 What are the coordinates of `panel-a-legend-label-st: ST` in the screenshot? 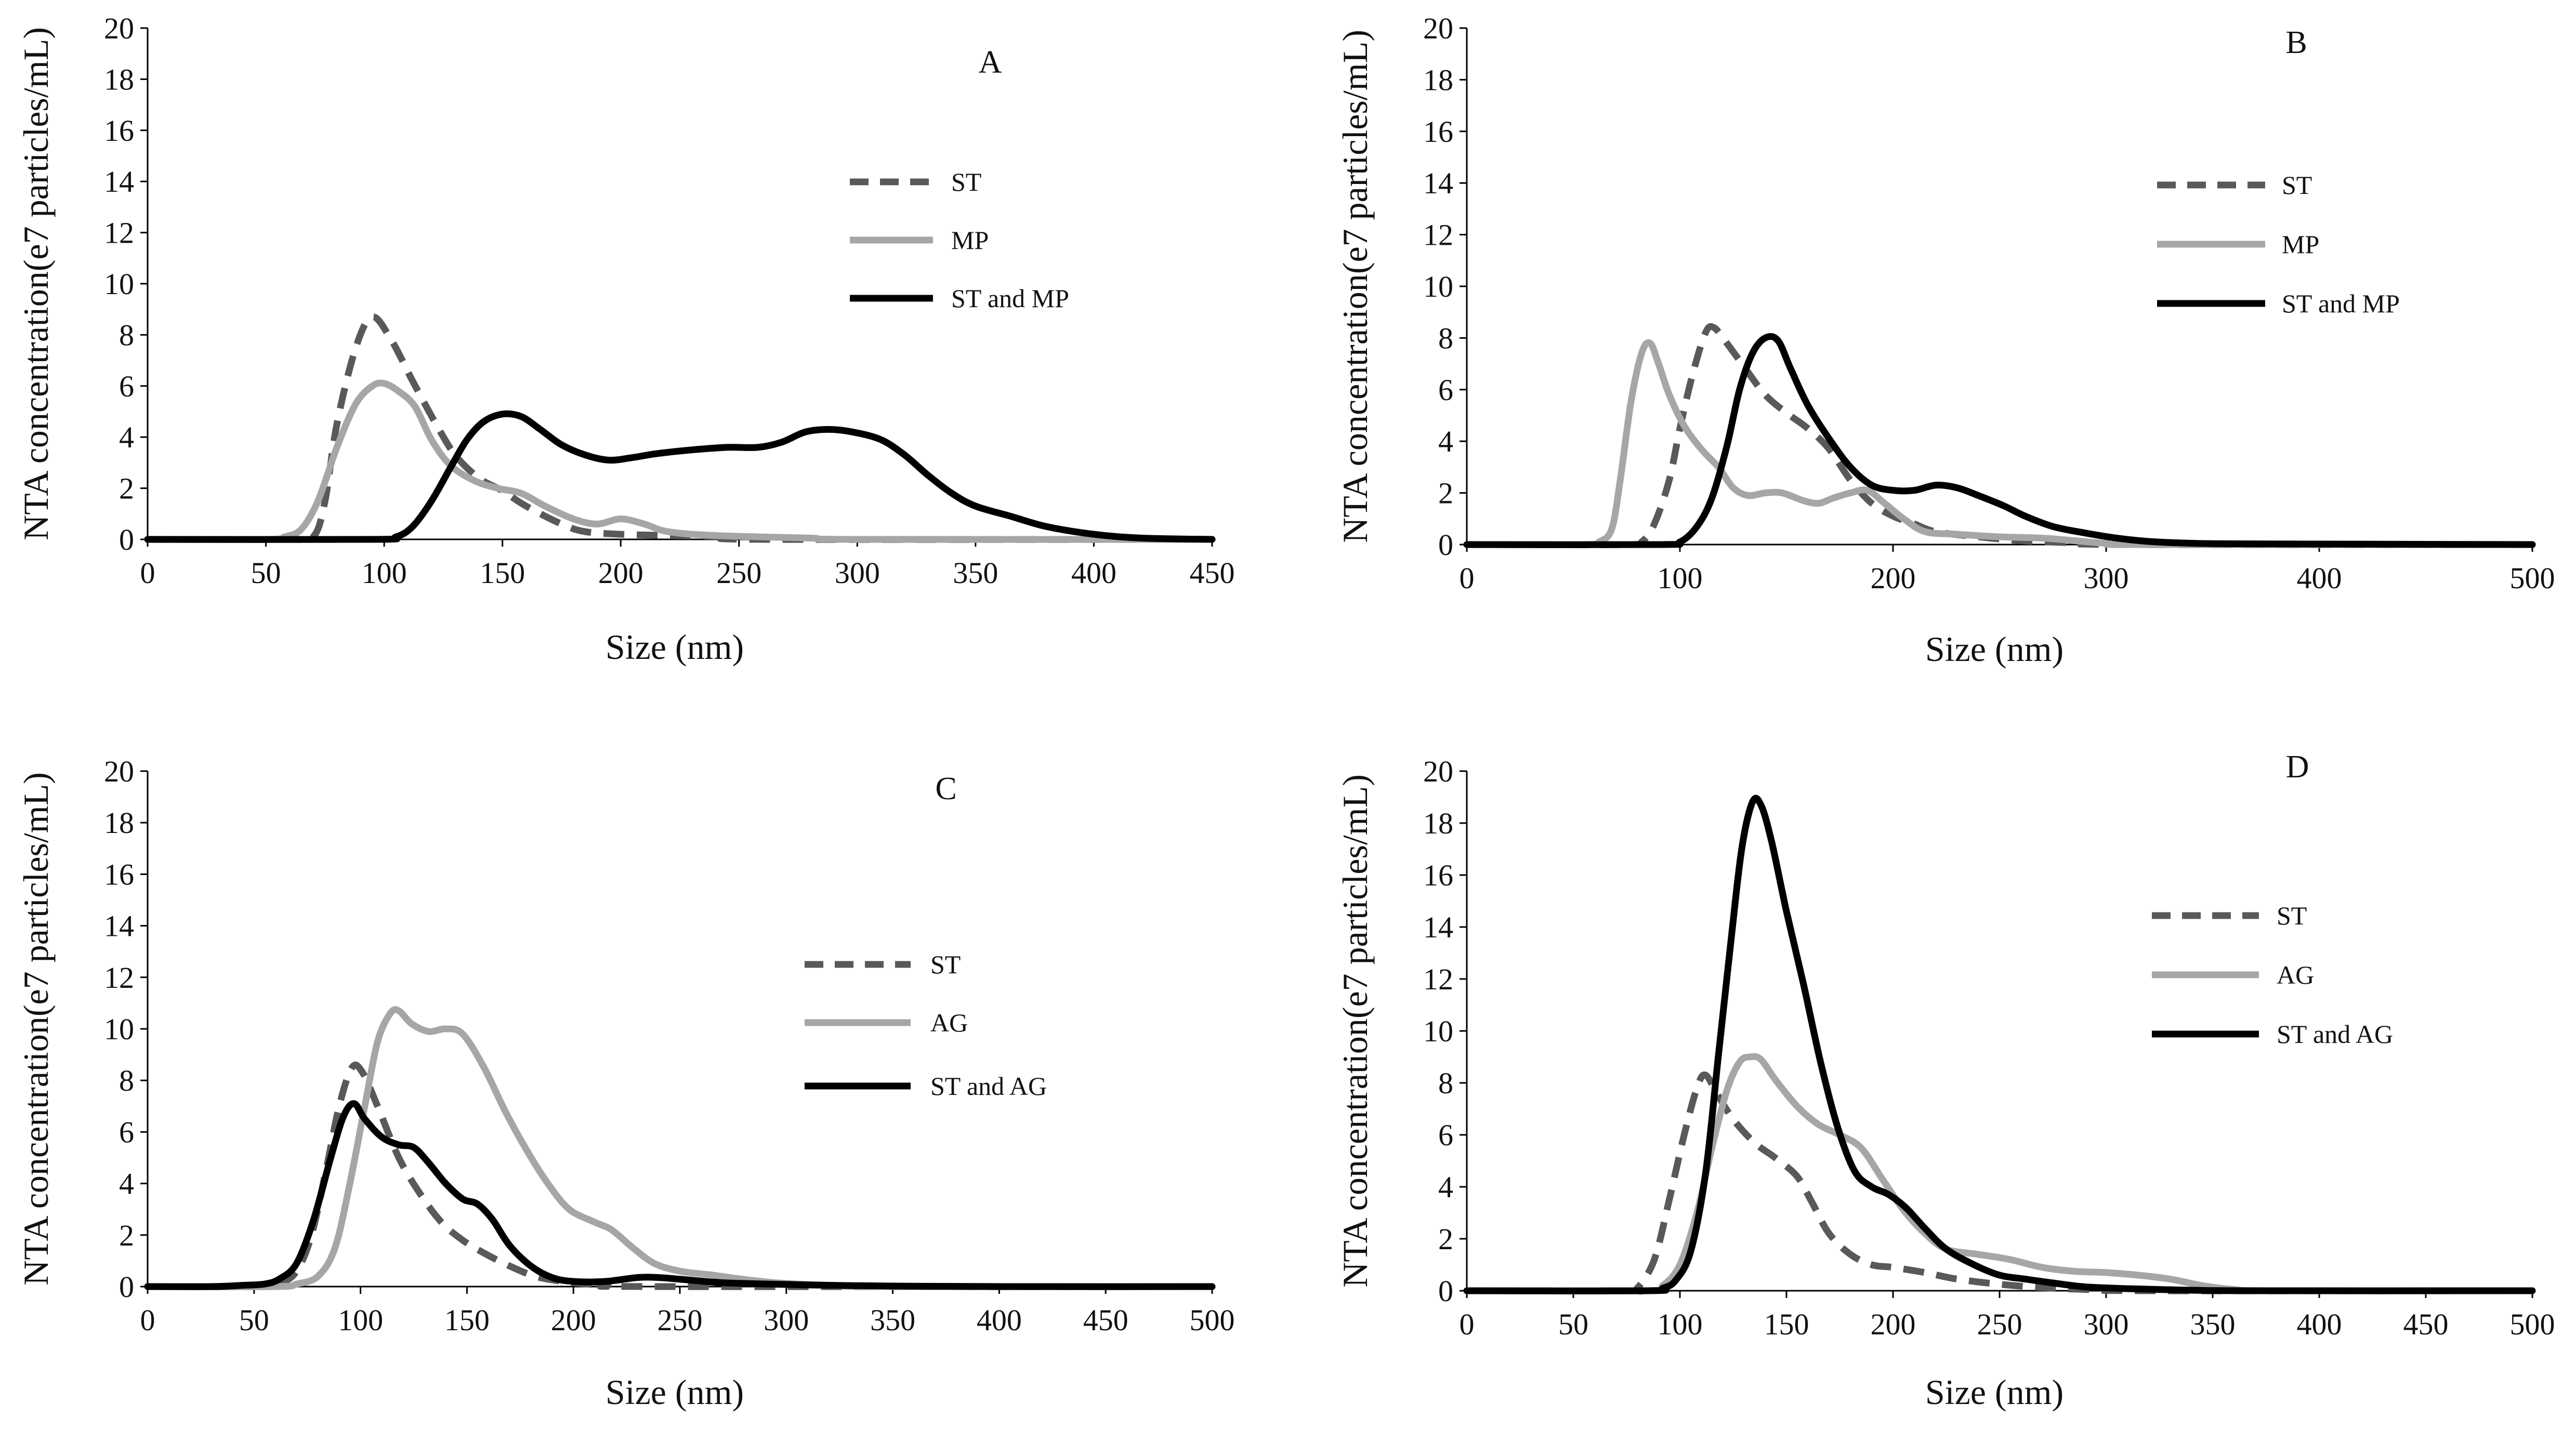 It's located at (966, 181).